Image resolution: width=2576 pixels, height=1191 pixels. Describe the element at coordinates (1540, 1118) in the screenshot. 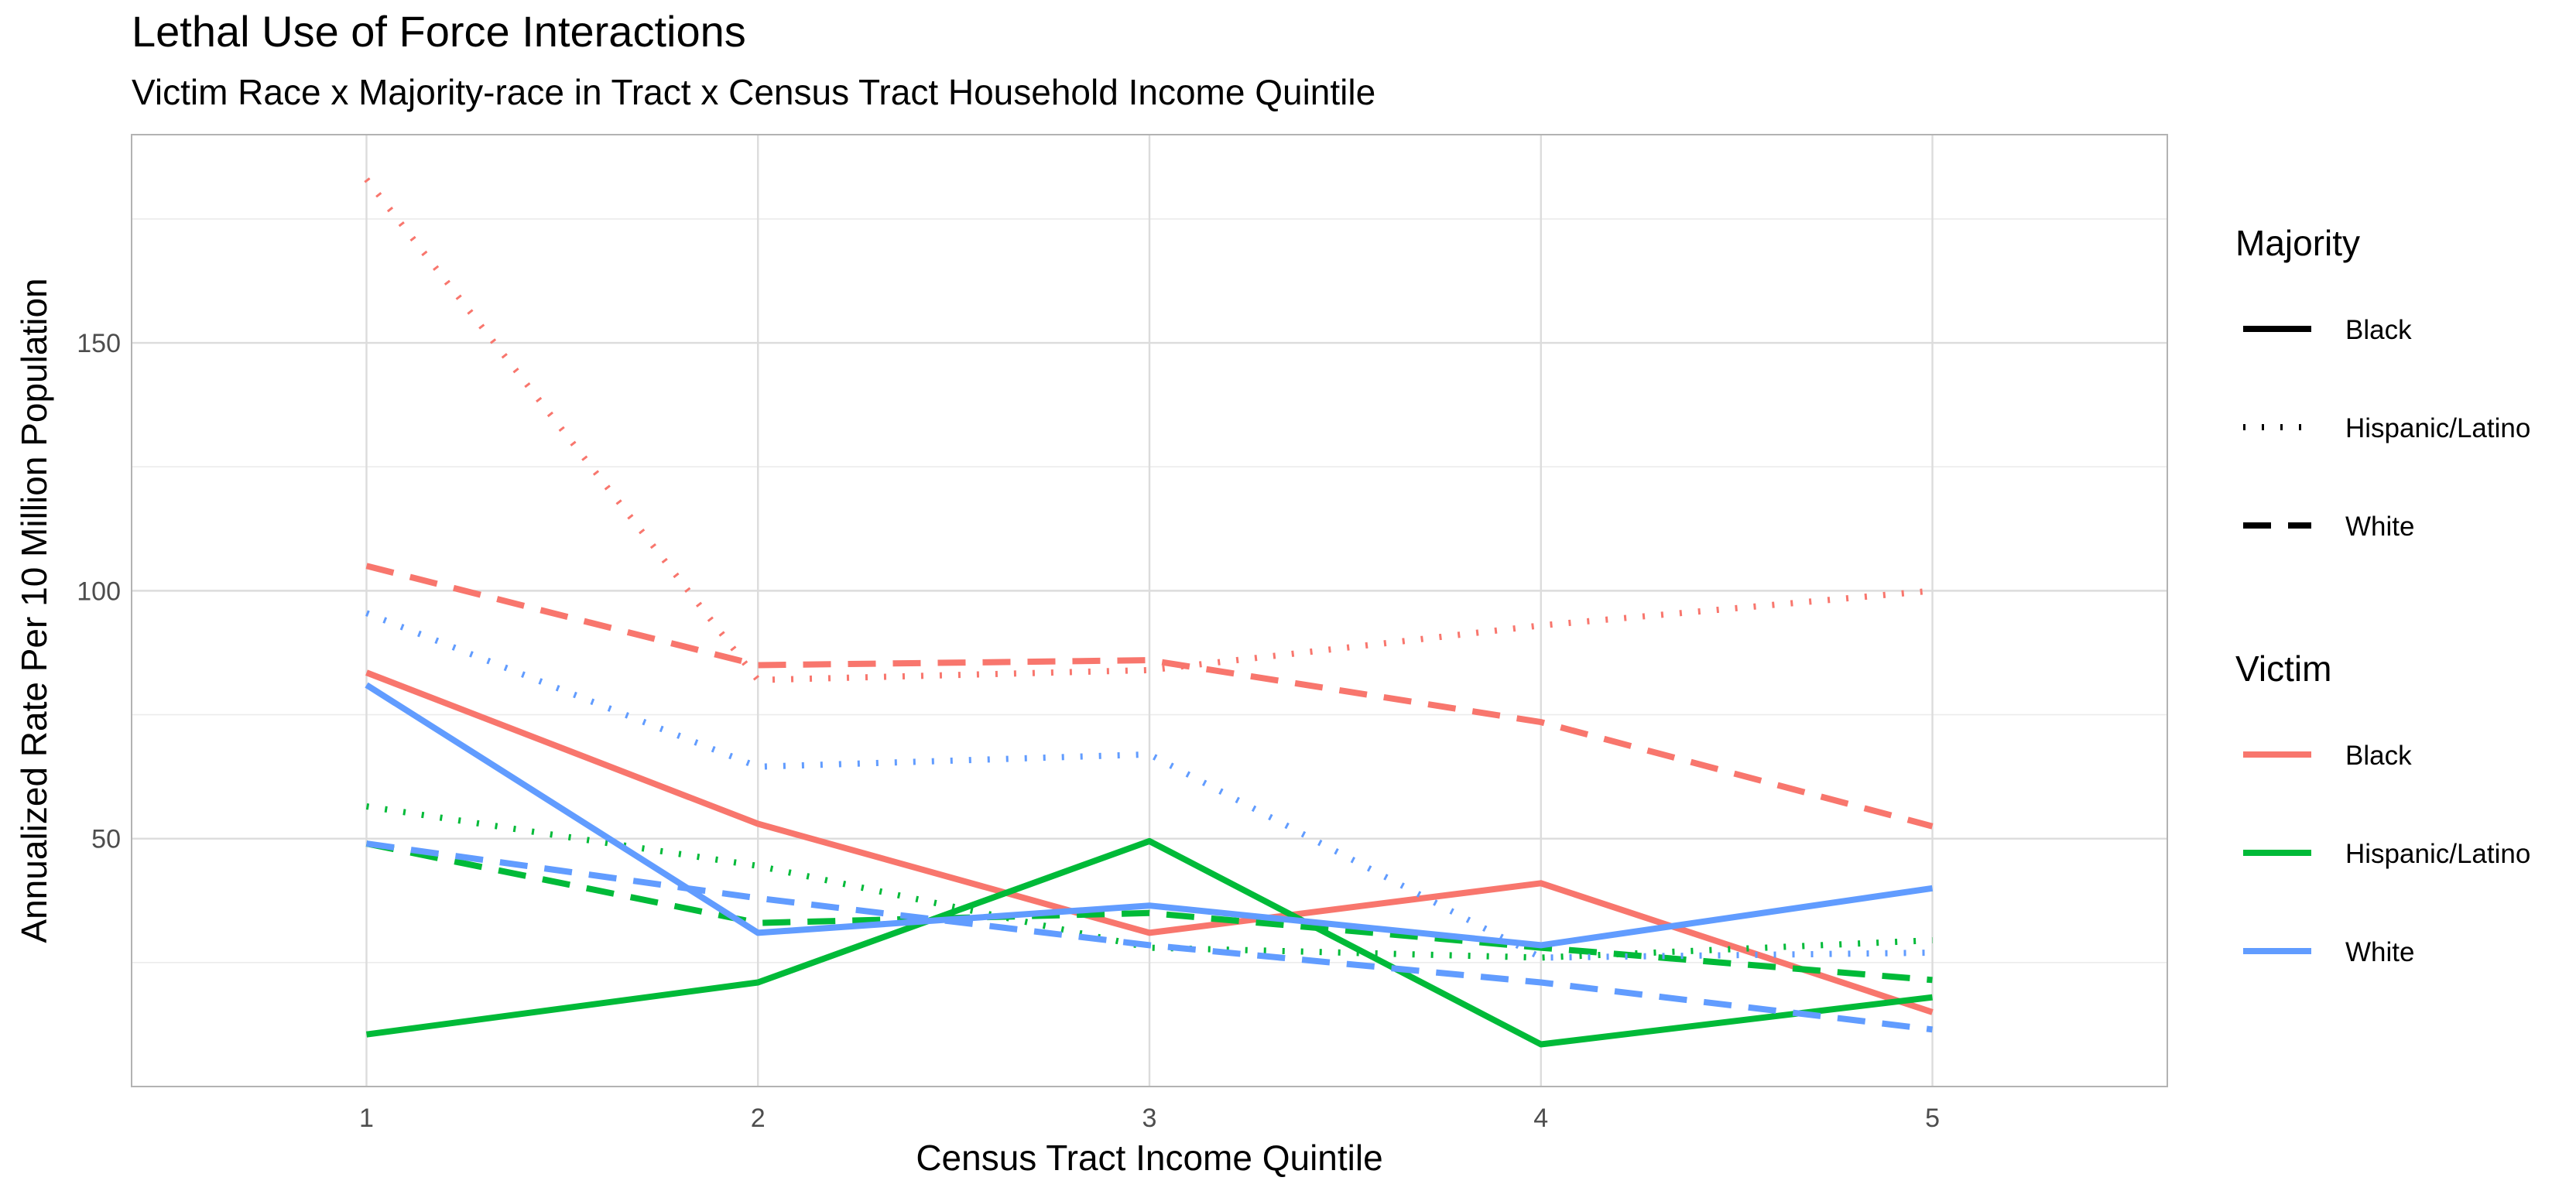

I see `x-tick-label: 4` at that location.